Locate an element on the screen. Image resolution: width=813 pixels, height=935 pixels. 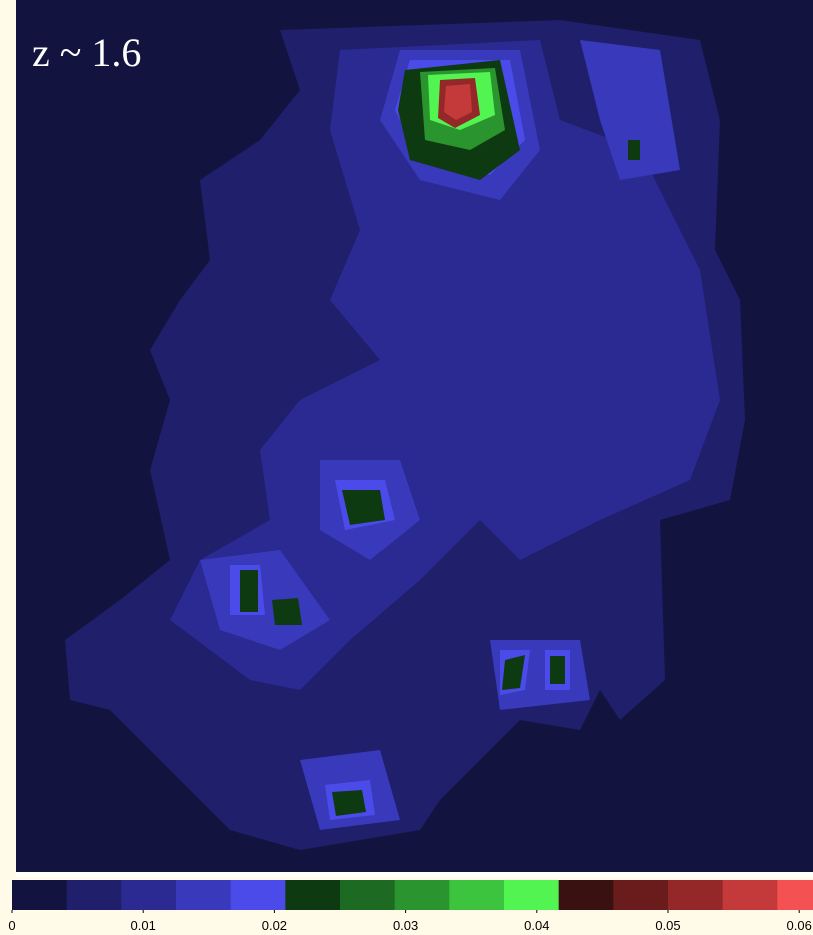
x-tick-label: 0.02 is located at coordinates (274, 925).